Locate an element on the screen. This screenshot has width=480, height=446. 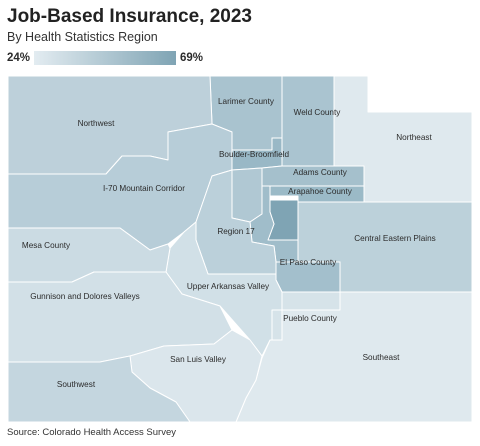
region-label: Central Eastern Plains is located at coordinates (394, 238).